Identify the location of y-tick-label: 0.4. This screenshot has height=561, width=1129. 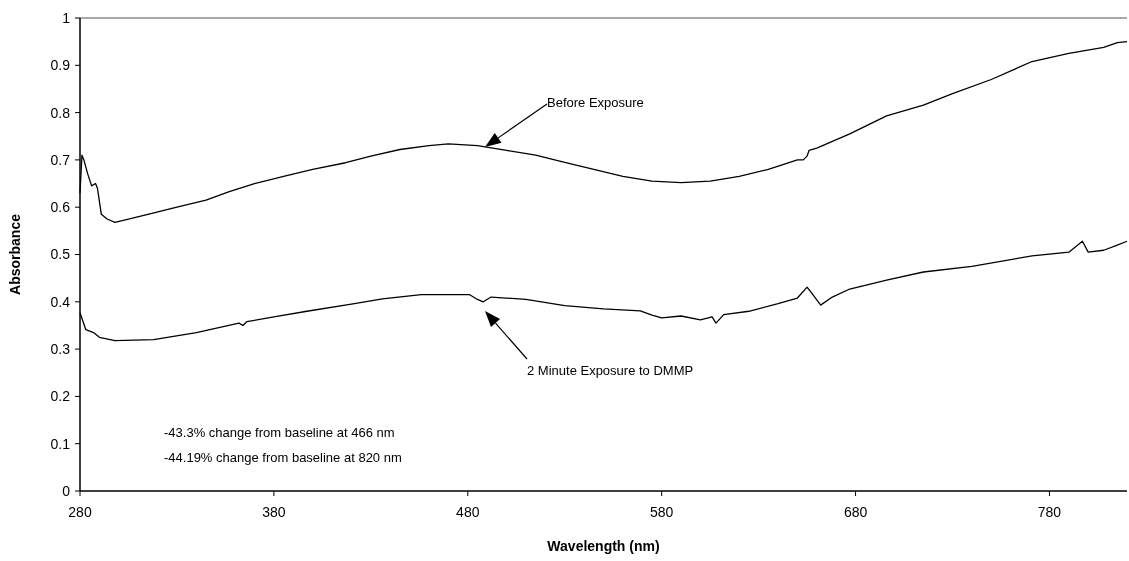
(60, 301).